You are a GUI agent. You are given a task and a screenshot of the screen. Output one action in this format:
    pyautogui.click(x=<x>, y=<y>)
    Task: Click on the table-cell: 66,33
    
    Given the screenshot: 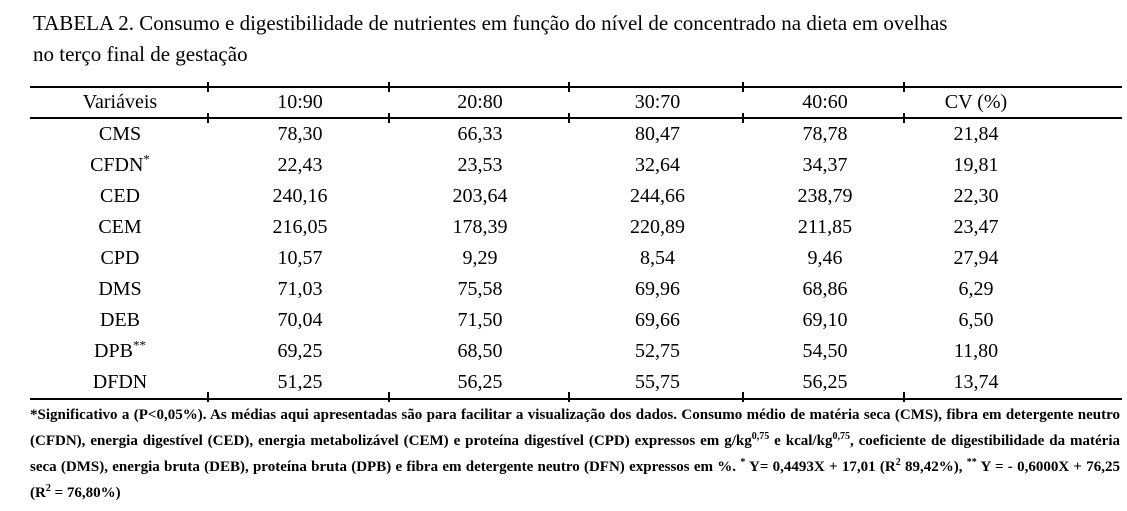 What is the action you would take?
    pyautogui.click(x=480, y=134)
    